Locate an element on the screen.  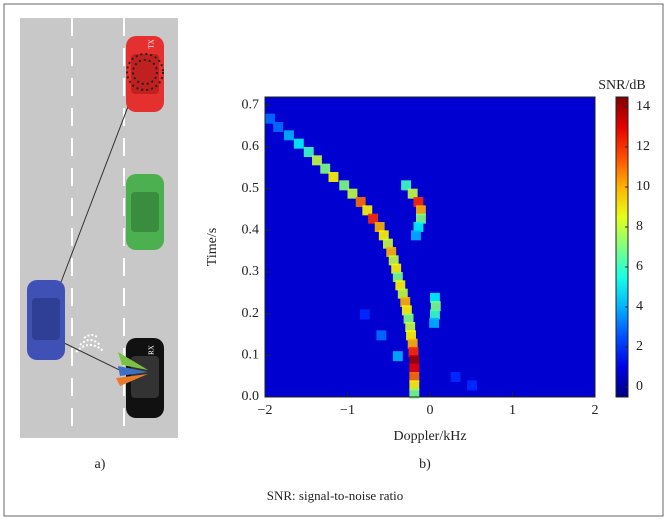
colorbar-tick-label: 12 is located at coordinates (643, 146).